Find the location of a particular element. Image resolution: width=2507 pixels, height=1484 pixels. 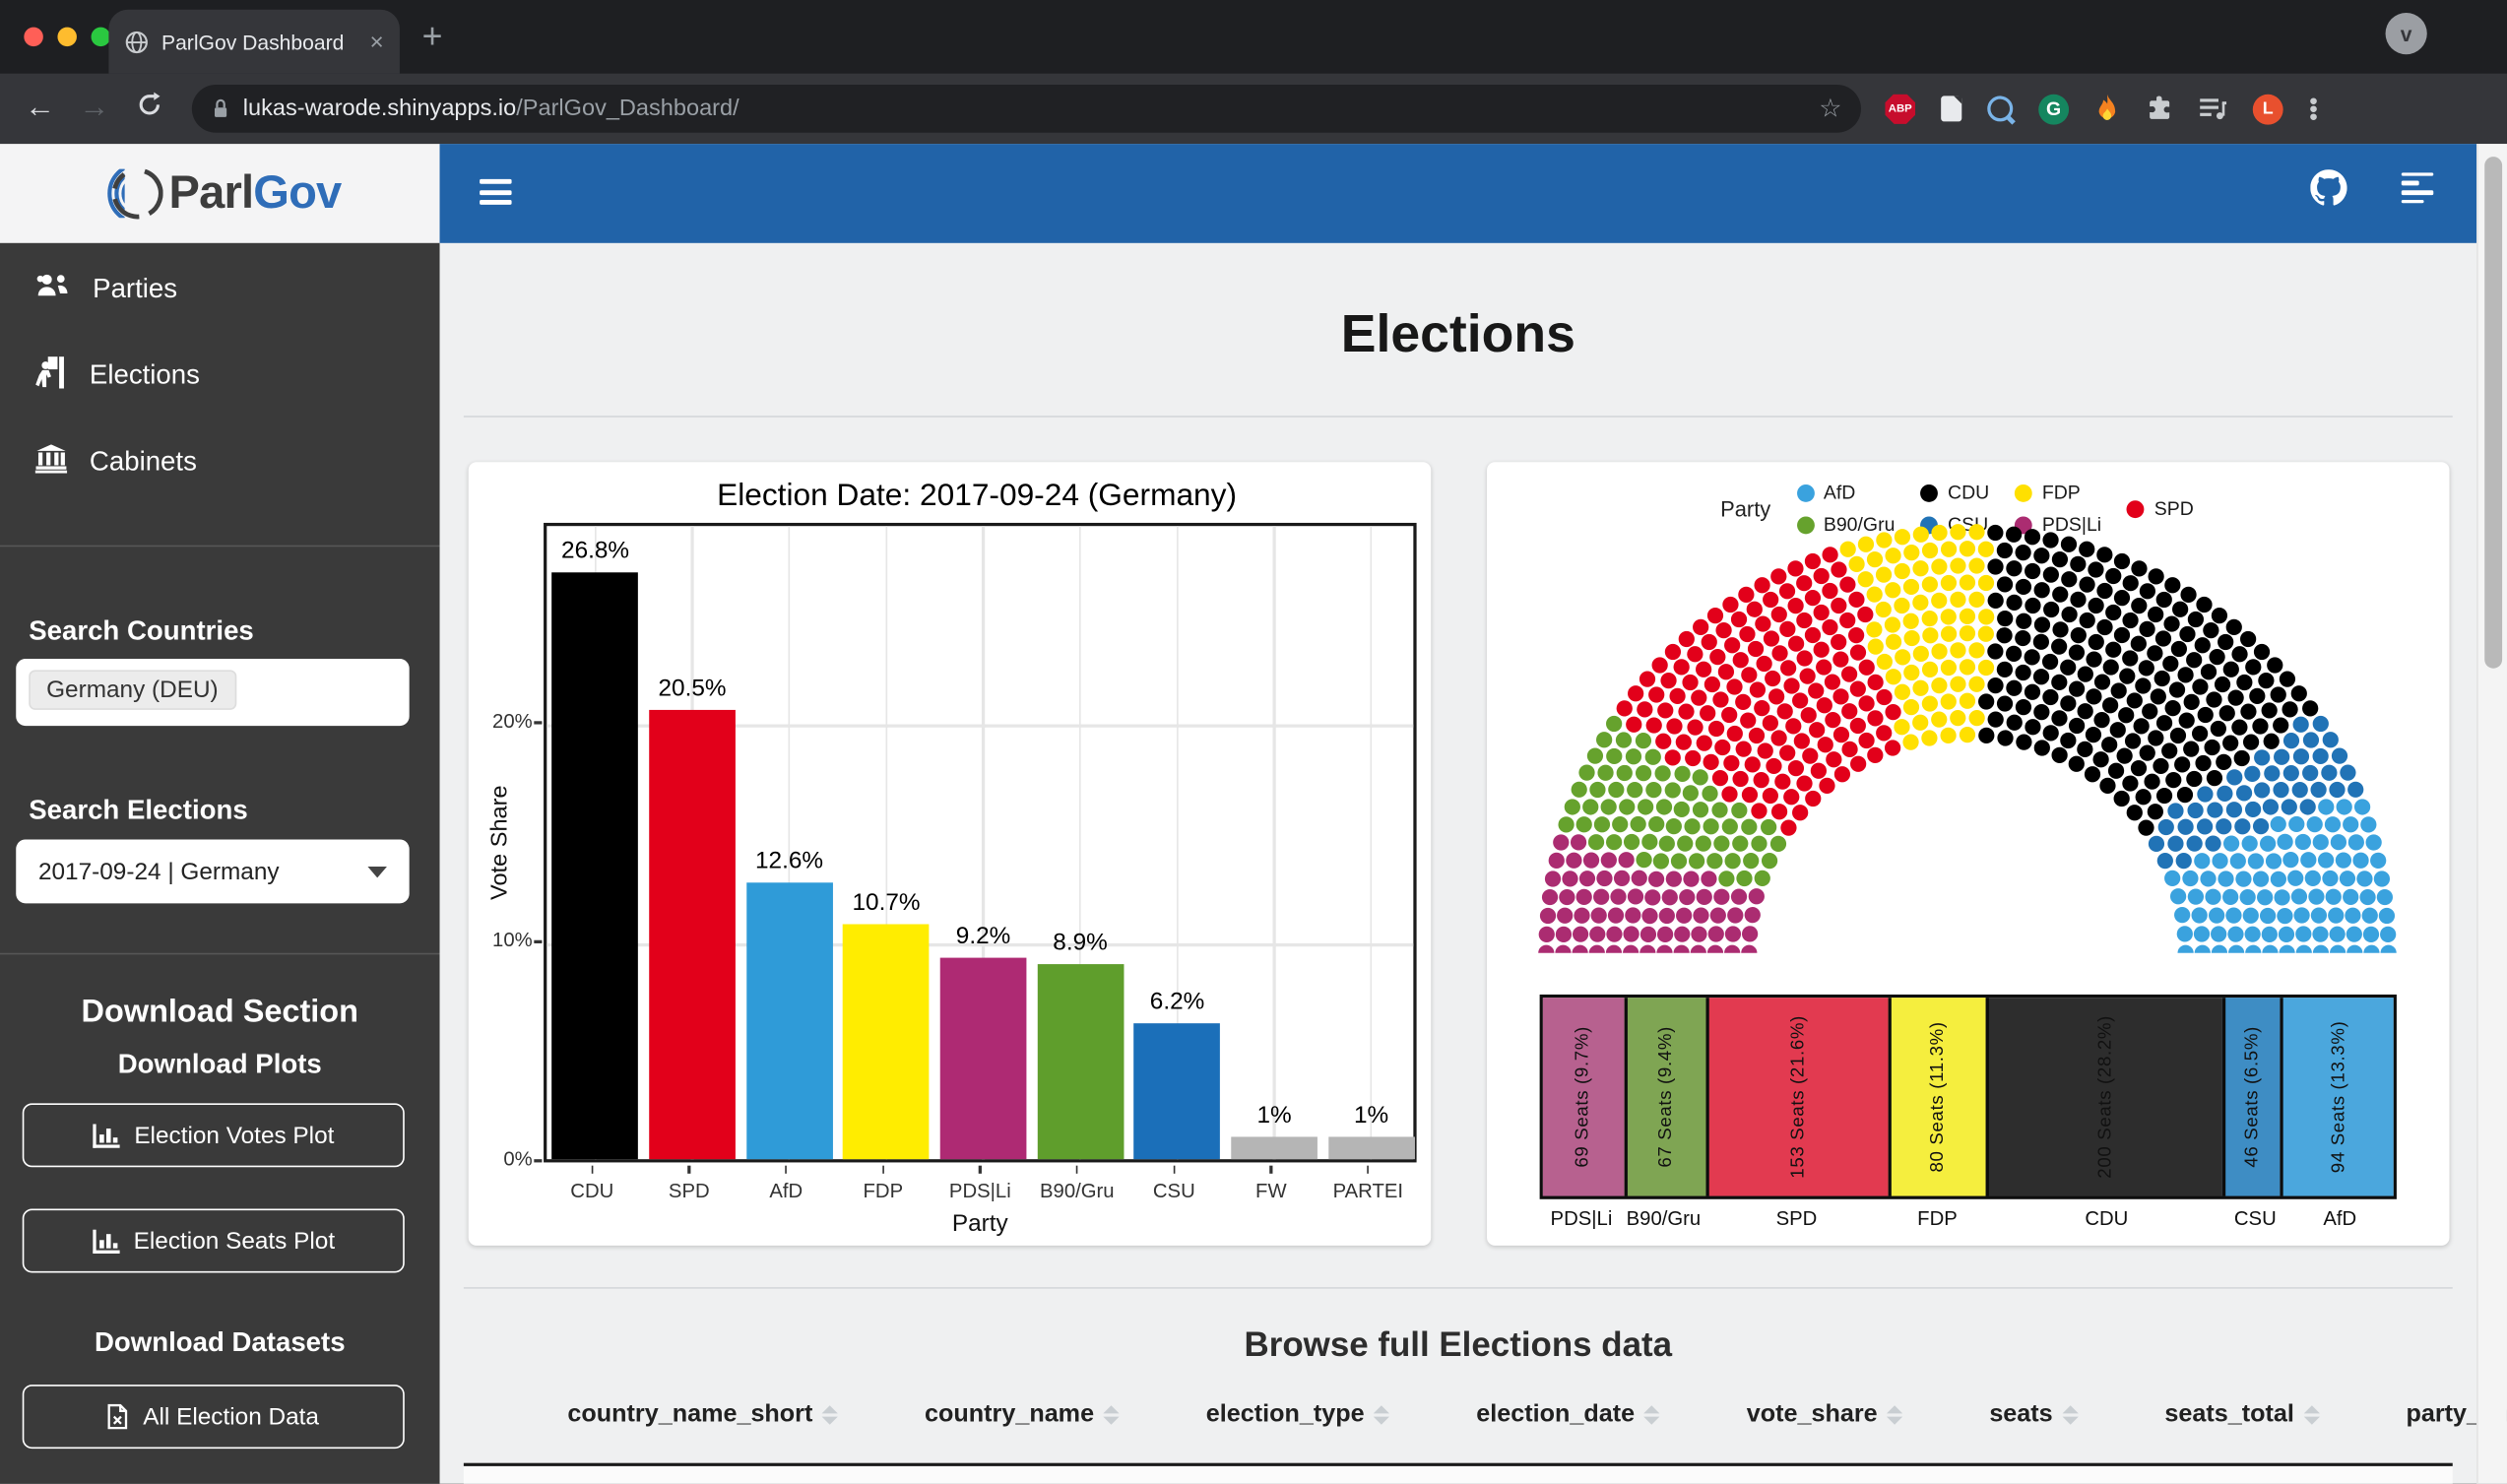

chevron-down-icon is located at coordinates (377, 871).